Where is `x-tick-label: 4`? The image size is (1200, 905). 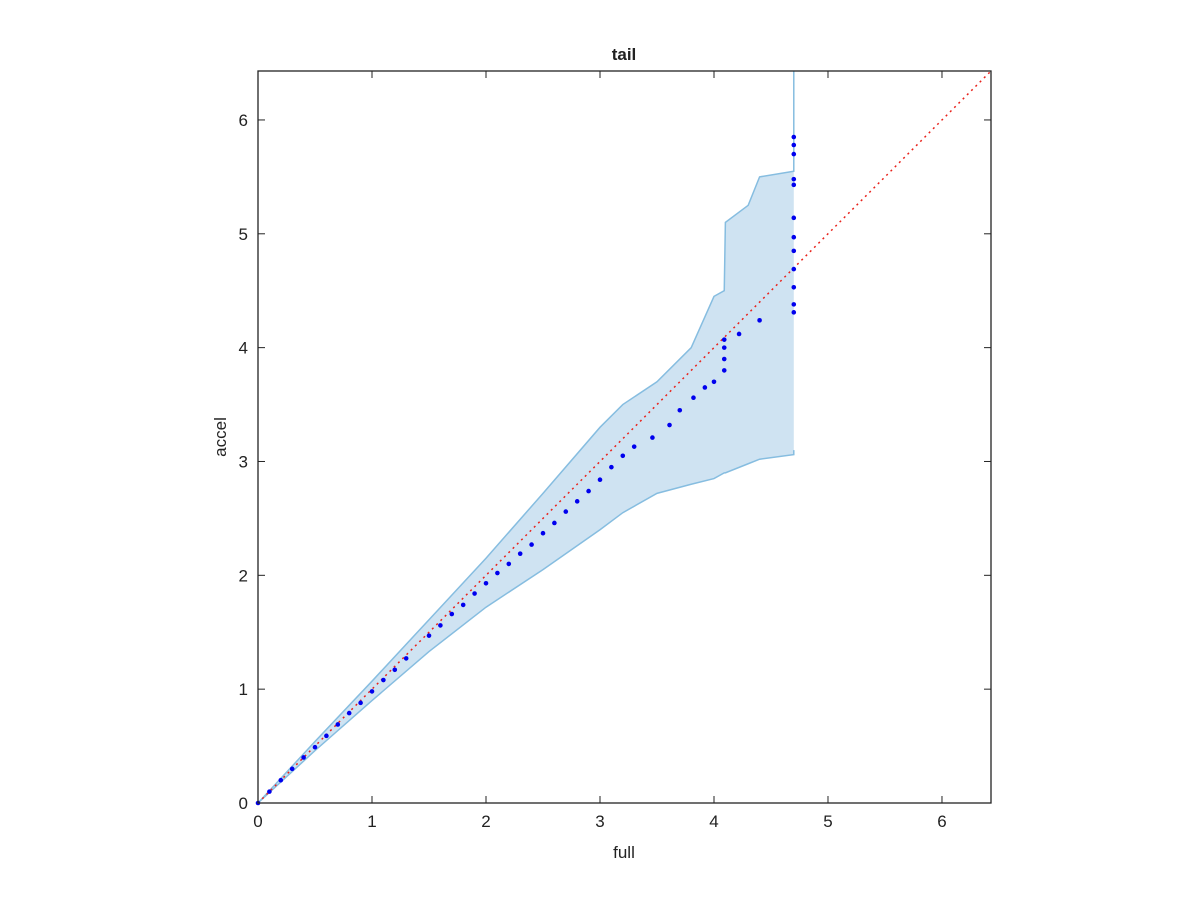
x-tick-label: 4 is located at coordinates (713, 821).